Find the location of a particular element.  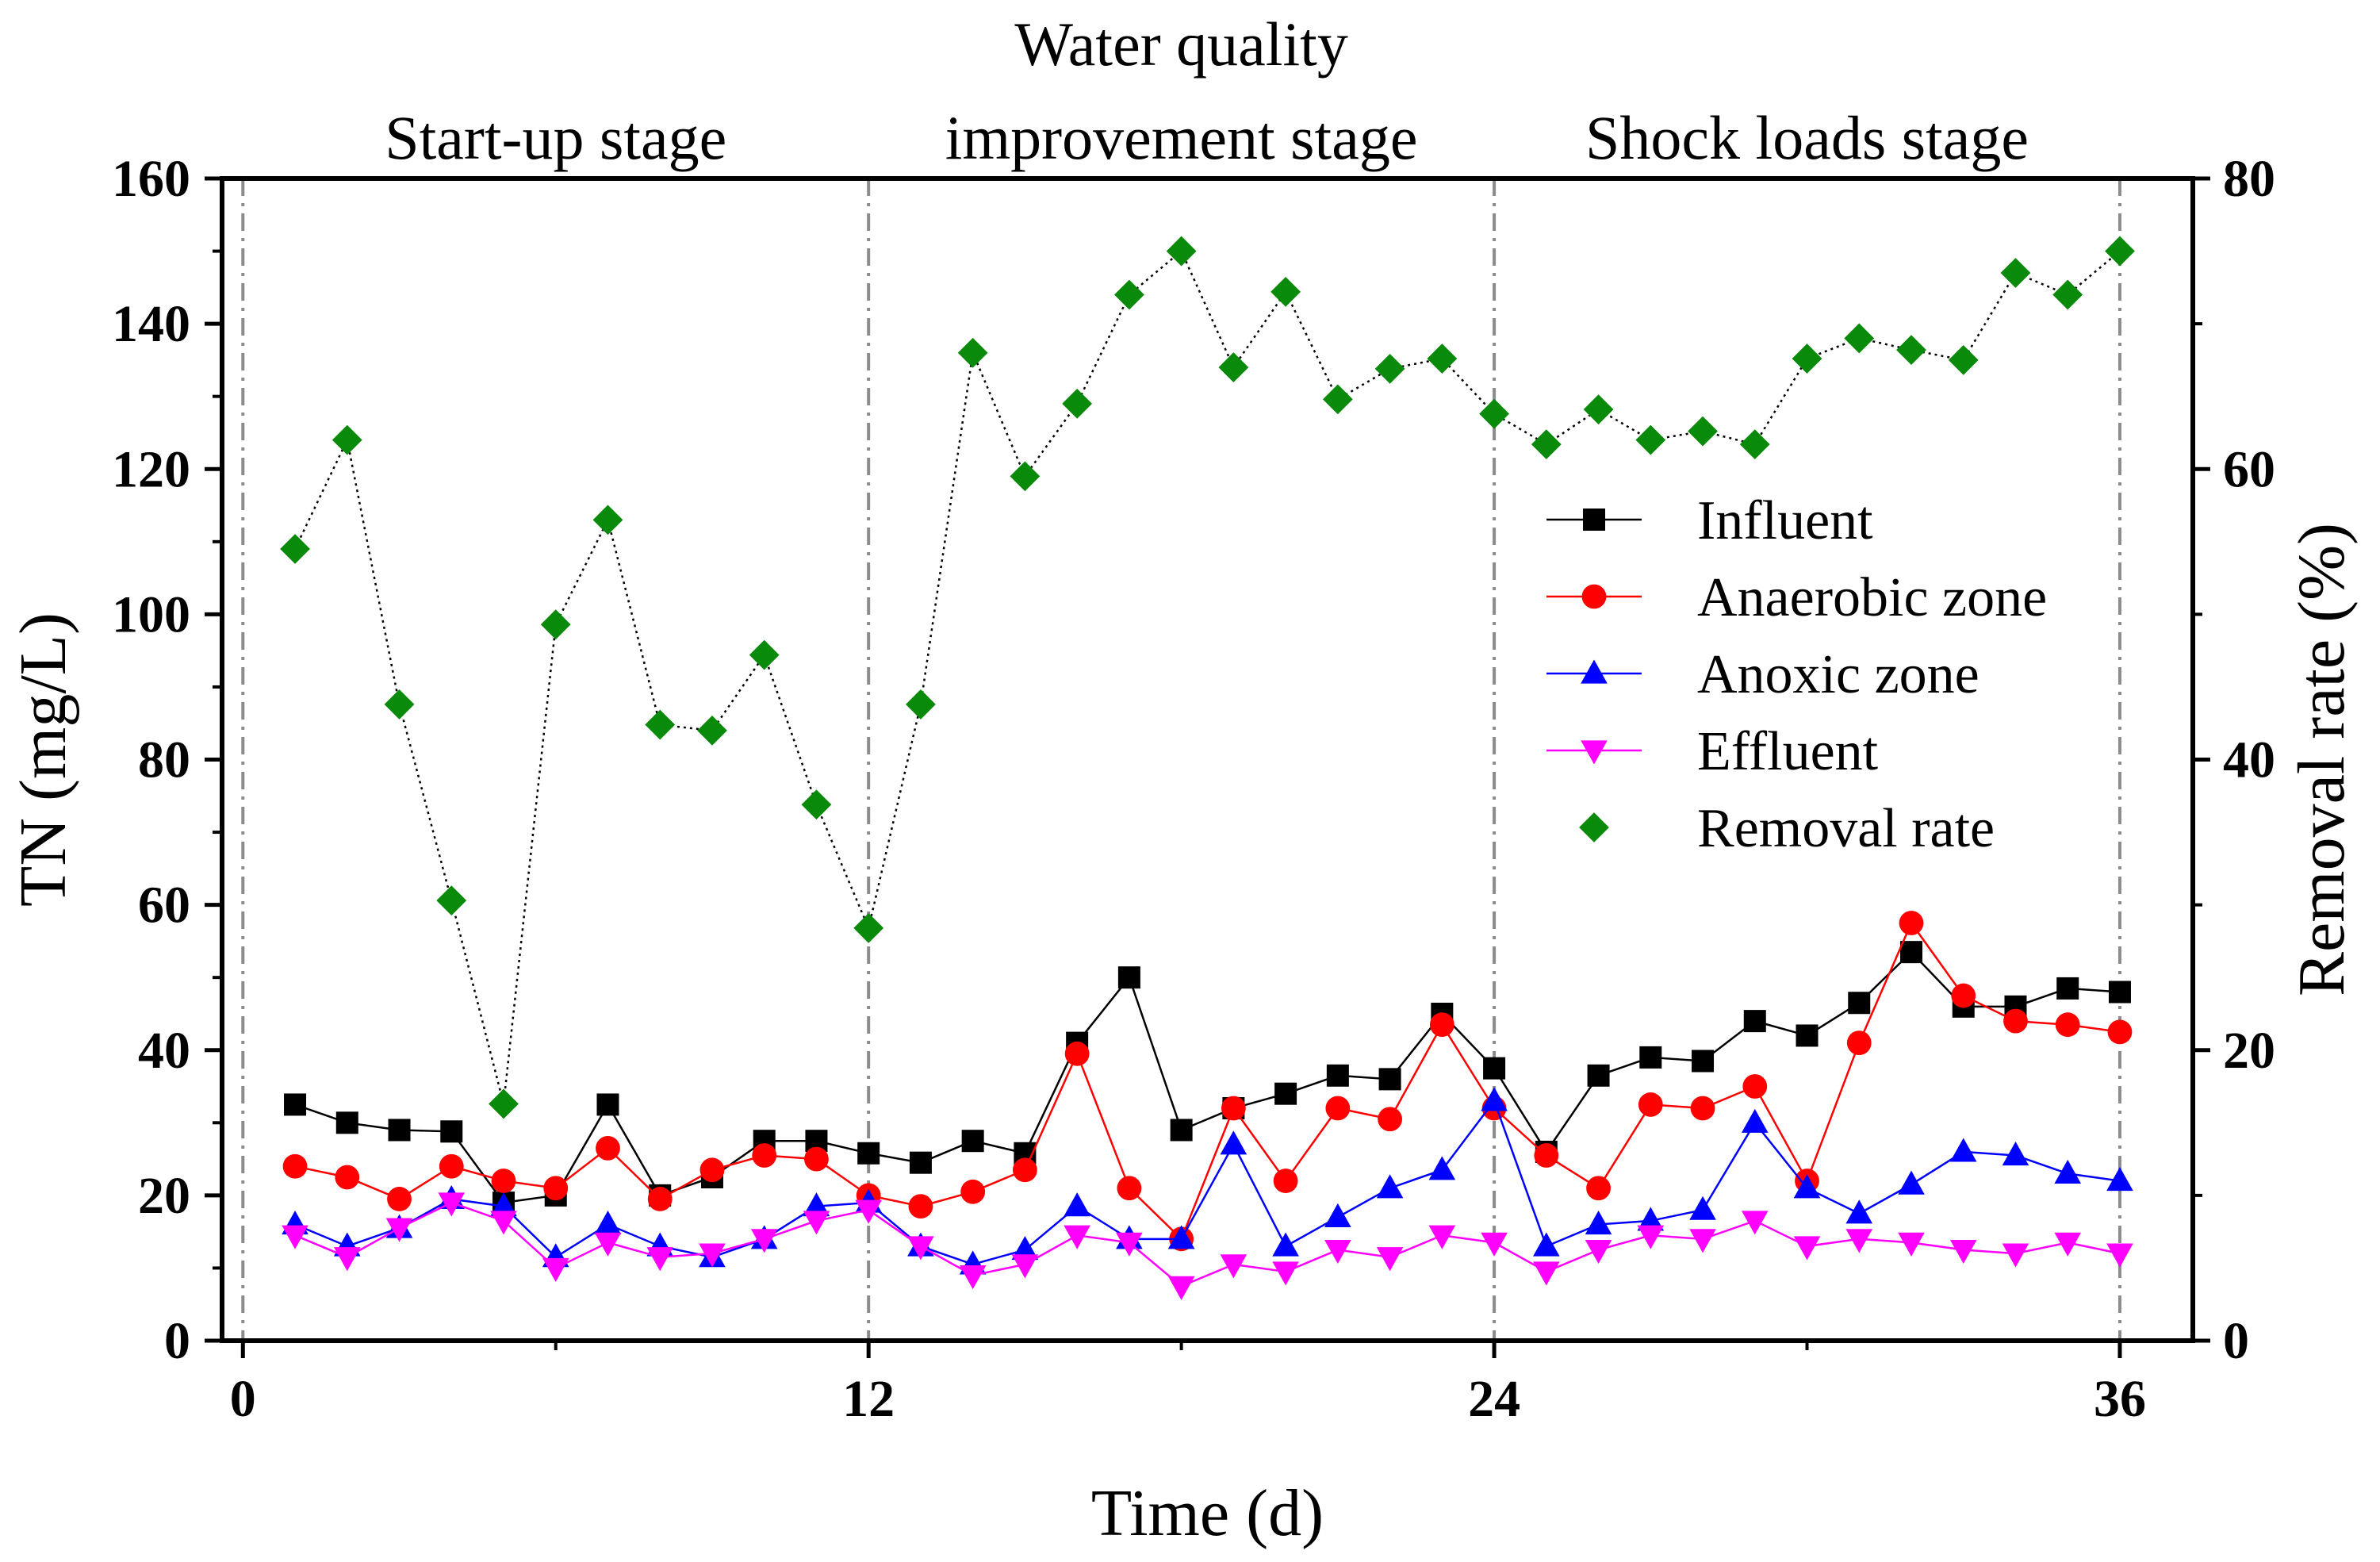

y-left-tick-label: 120 is located at coordinates (151, 469).